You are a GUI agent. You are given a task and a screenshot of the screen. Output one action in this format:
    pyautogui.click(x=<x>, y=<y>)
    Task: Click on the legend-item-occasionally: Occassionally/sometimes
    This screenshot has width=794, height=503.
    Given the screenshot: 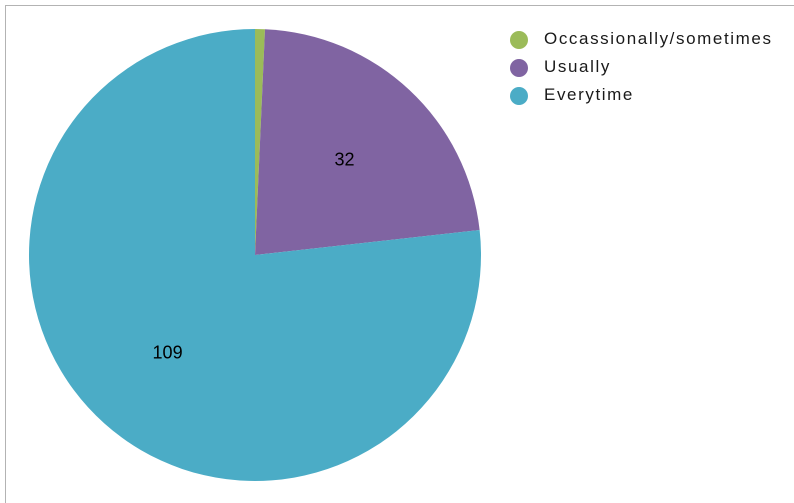 What is the action you would take?
    pyautogui.click(x=650, y=39)
    